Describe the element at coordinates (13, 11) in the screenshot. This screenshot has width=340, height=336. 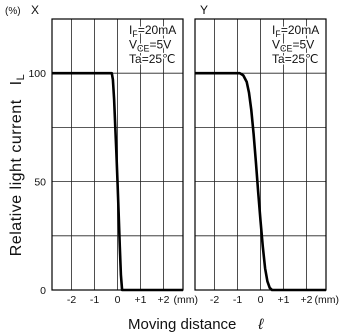
I see `percent-unit-label: (%)` at that location.